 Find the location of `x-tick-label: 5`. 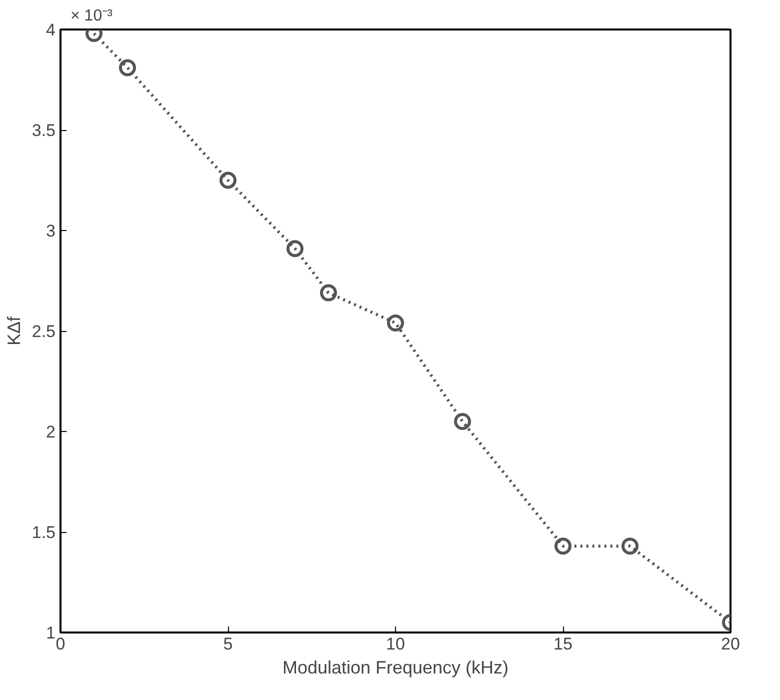

x-tick-label: 5 is located at coordinates (228, 644).